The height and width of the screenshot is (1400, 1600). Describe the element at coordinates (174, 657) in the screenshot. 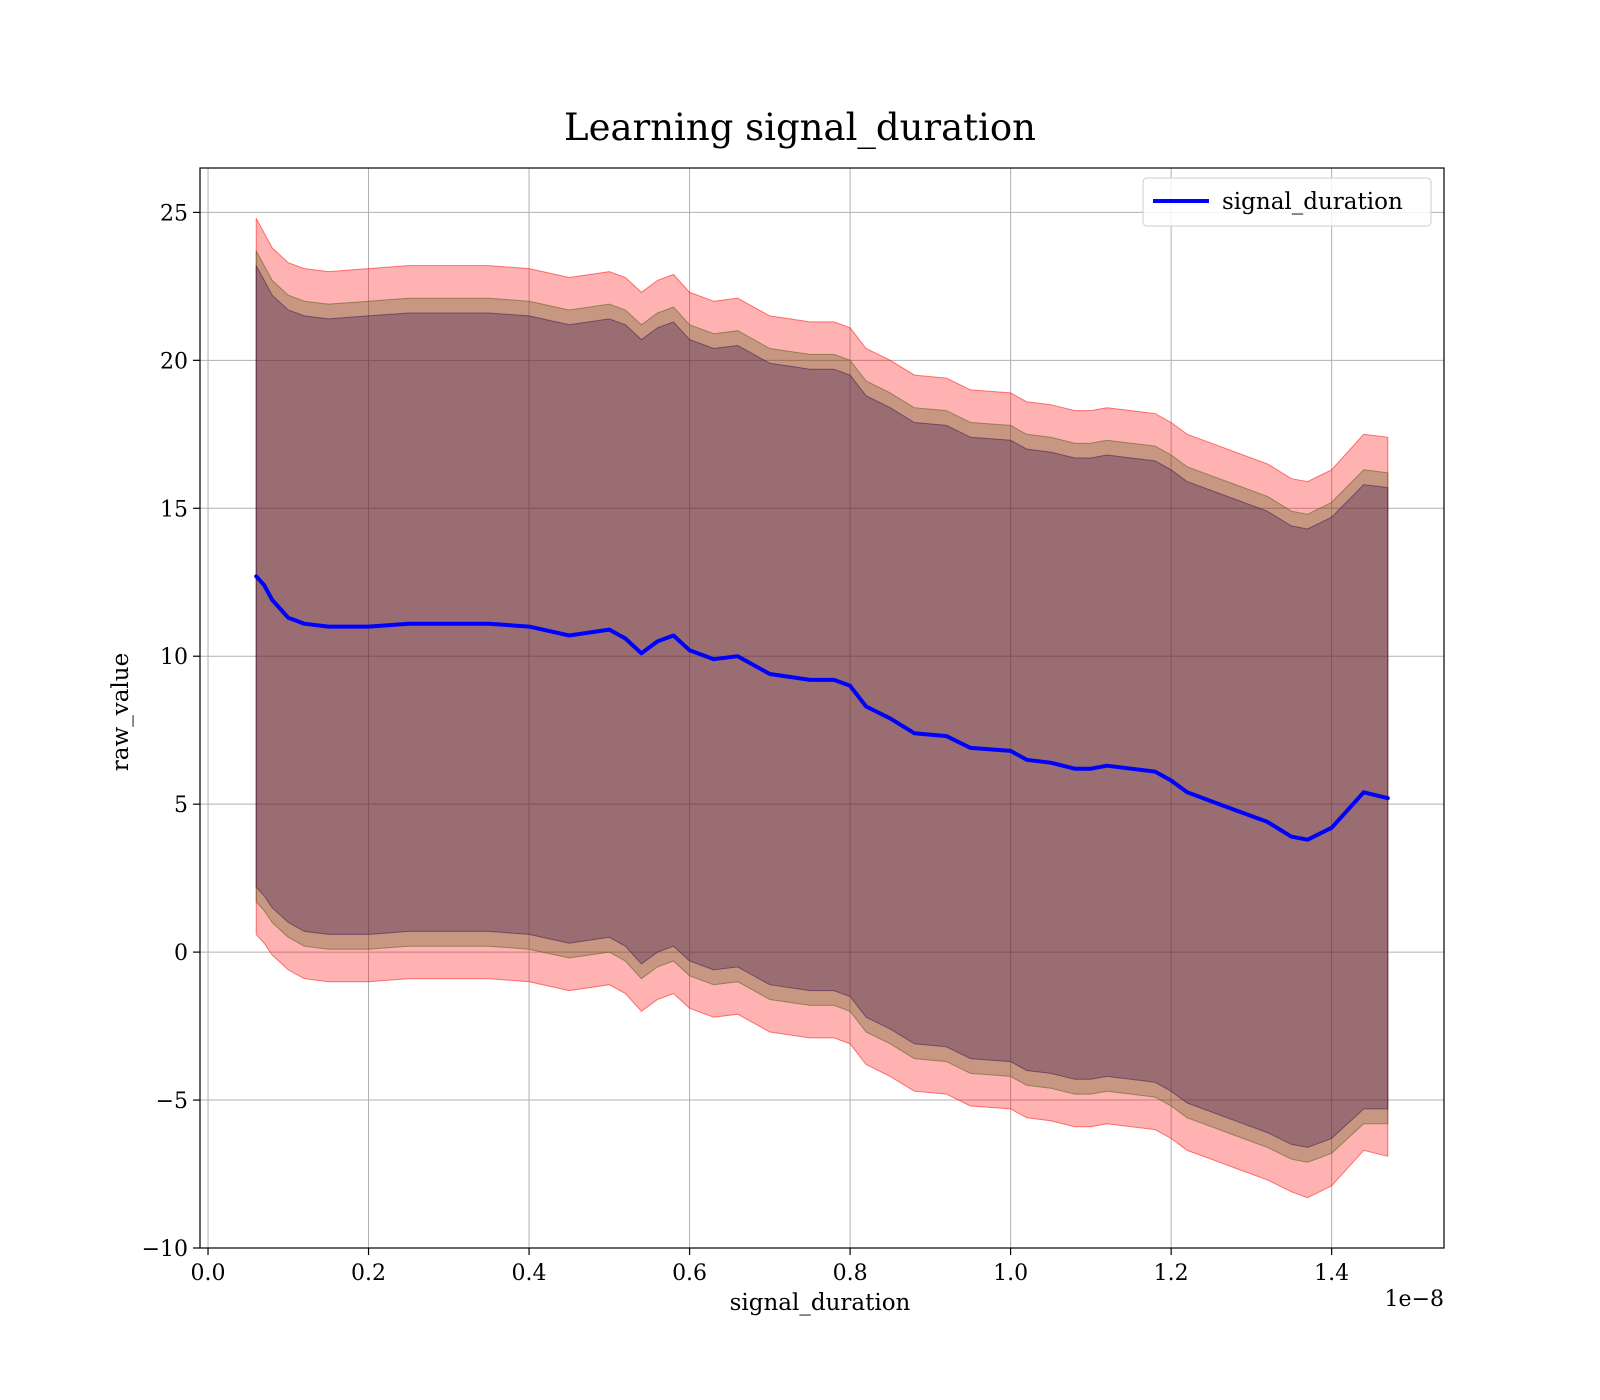

I see `y-tick-label: 10` at that location.